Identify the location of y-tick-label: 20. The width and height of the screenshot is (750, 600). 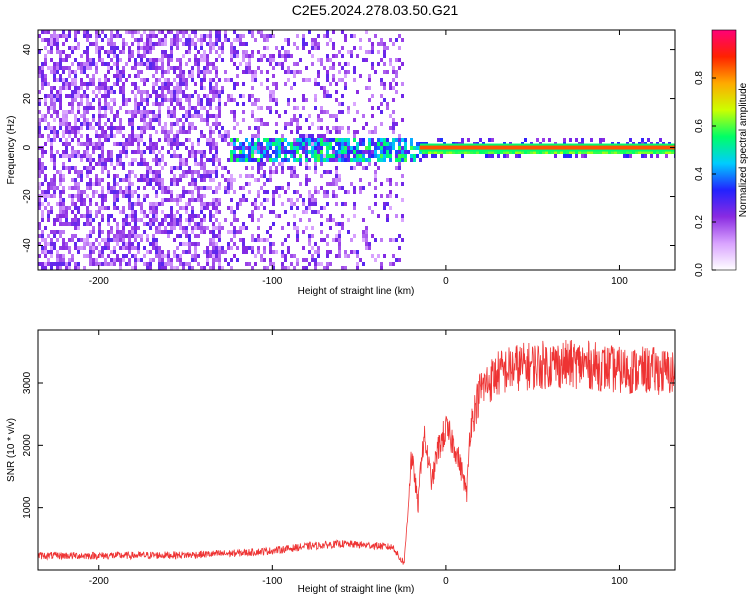
(27, 99).